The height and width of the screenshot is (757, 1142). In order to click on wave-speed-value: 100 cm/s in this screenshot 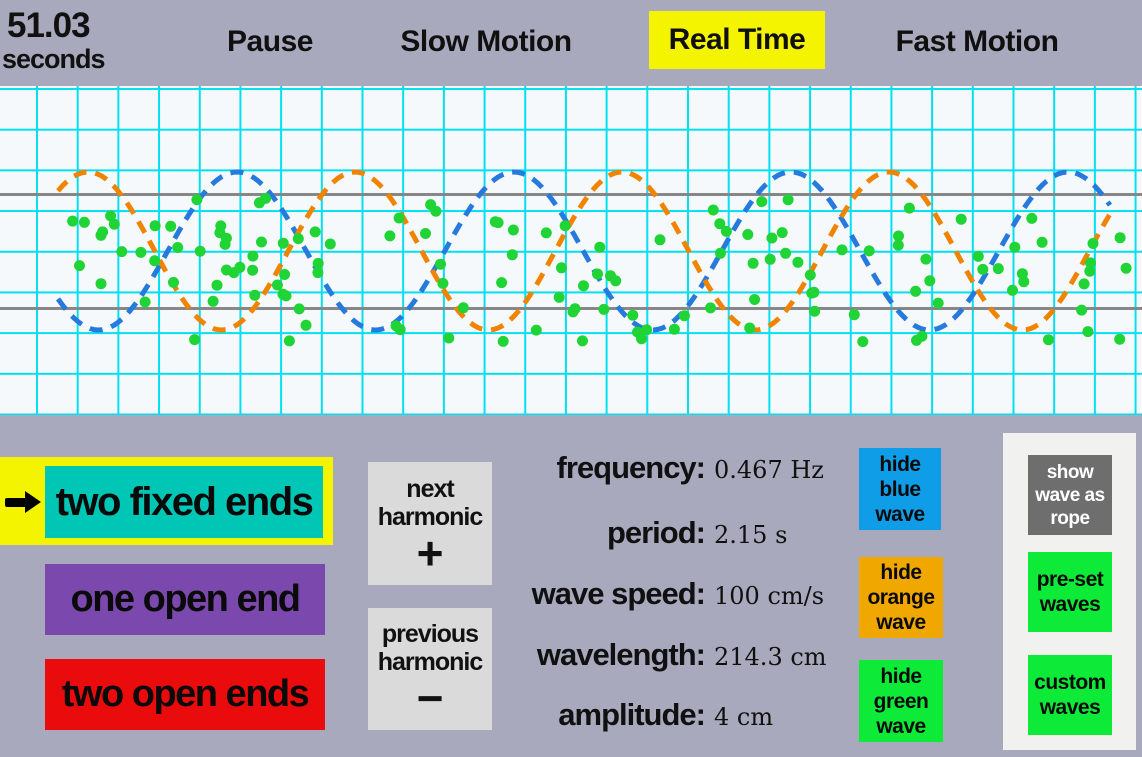, I will do `click(769, 596)`.